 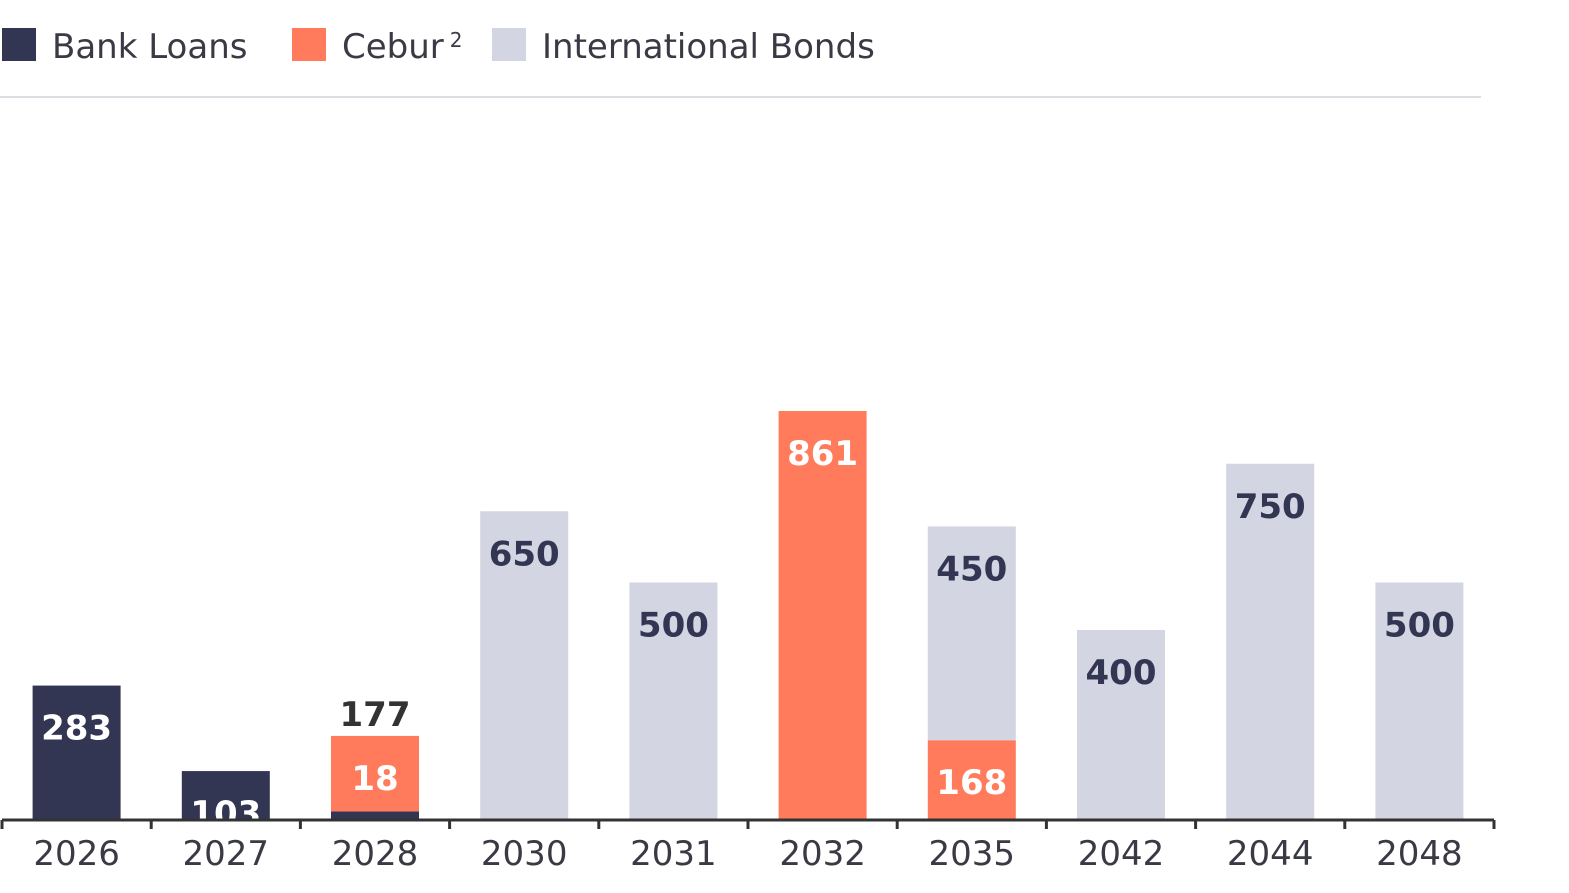 What do you see at coordinates (509, 44) in the screenshot?
I see `legend-swatch-international-bonds` at bounding box center [509, 44].